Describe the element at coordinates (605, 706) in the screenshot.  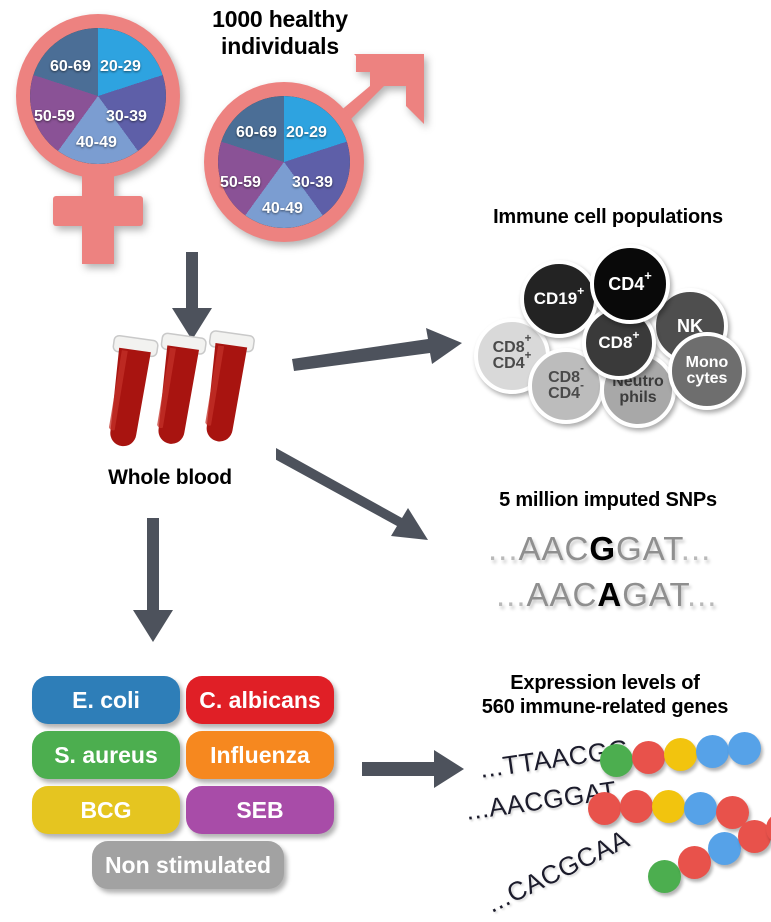
I see `expression-title-line-2: 560 immune-related genes` at that location.